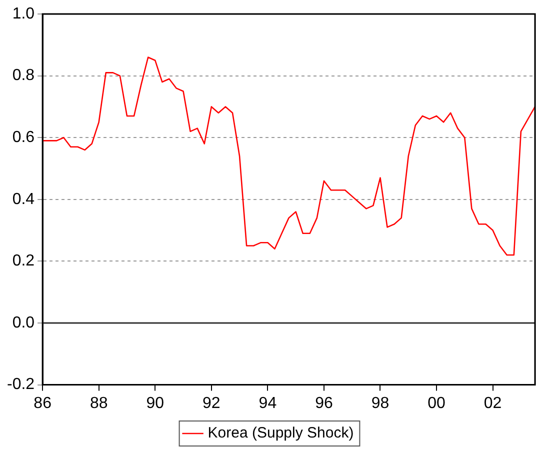 This screenshot has height=459, width=536. Describe the element at coordinates (267, 403) in the screenshot. I see `x-tick-label: 94` at that location.